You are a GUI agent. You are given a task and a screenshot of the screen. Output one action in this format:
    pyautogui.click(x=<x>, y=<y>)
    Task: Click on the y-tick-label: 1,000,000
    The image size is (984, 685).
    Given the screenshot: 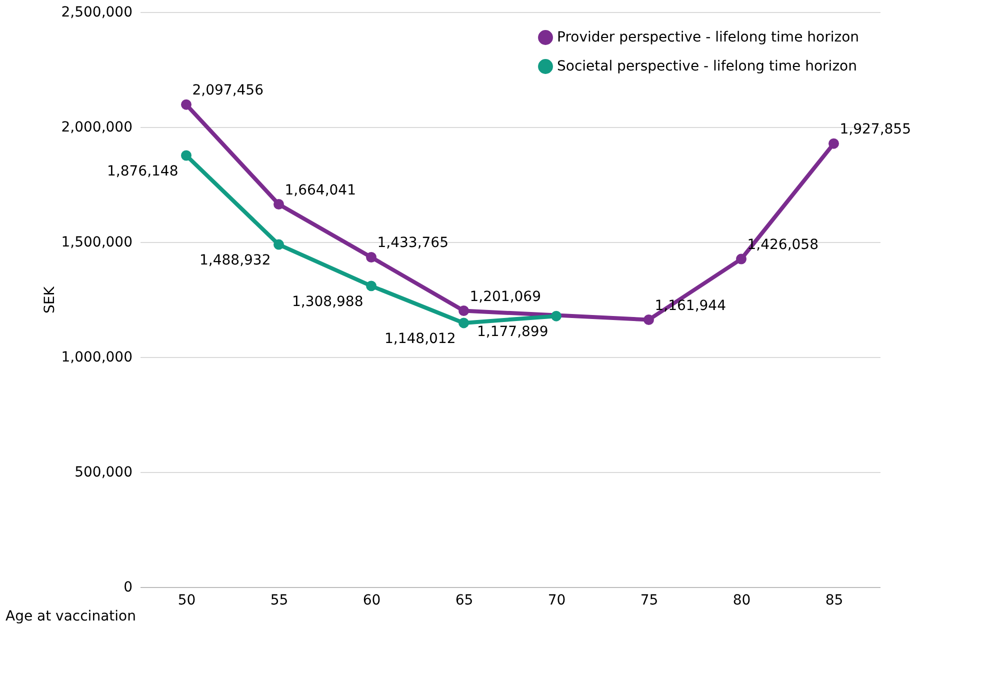 What is the action you would take?
    pyautogui.click(x=96, y=358)
    